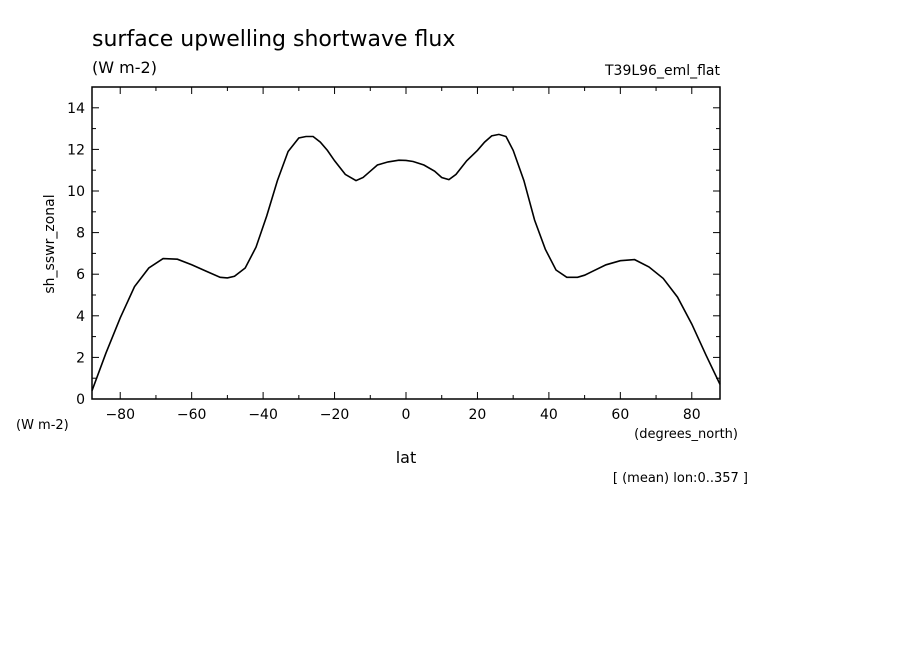  Describe the element at coordinates (406, 415) in the screenshot. I see `x-tick-label: 0` at that location.